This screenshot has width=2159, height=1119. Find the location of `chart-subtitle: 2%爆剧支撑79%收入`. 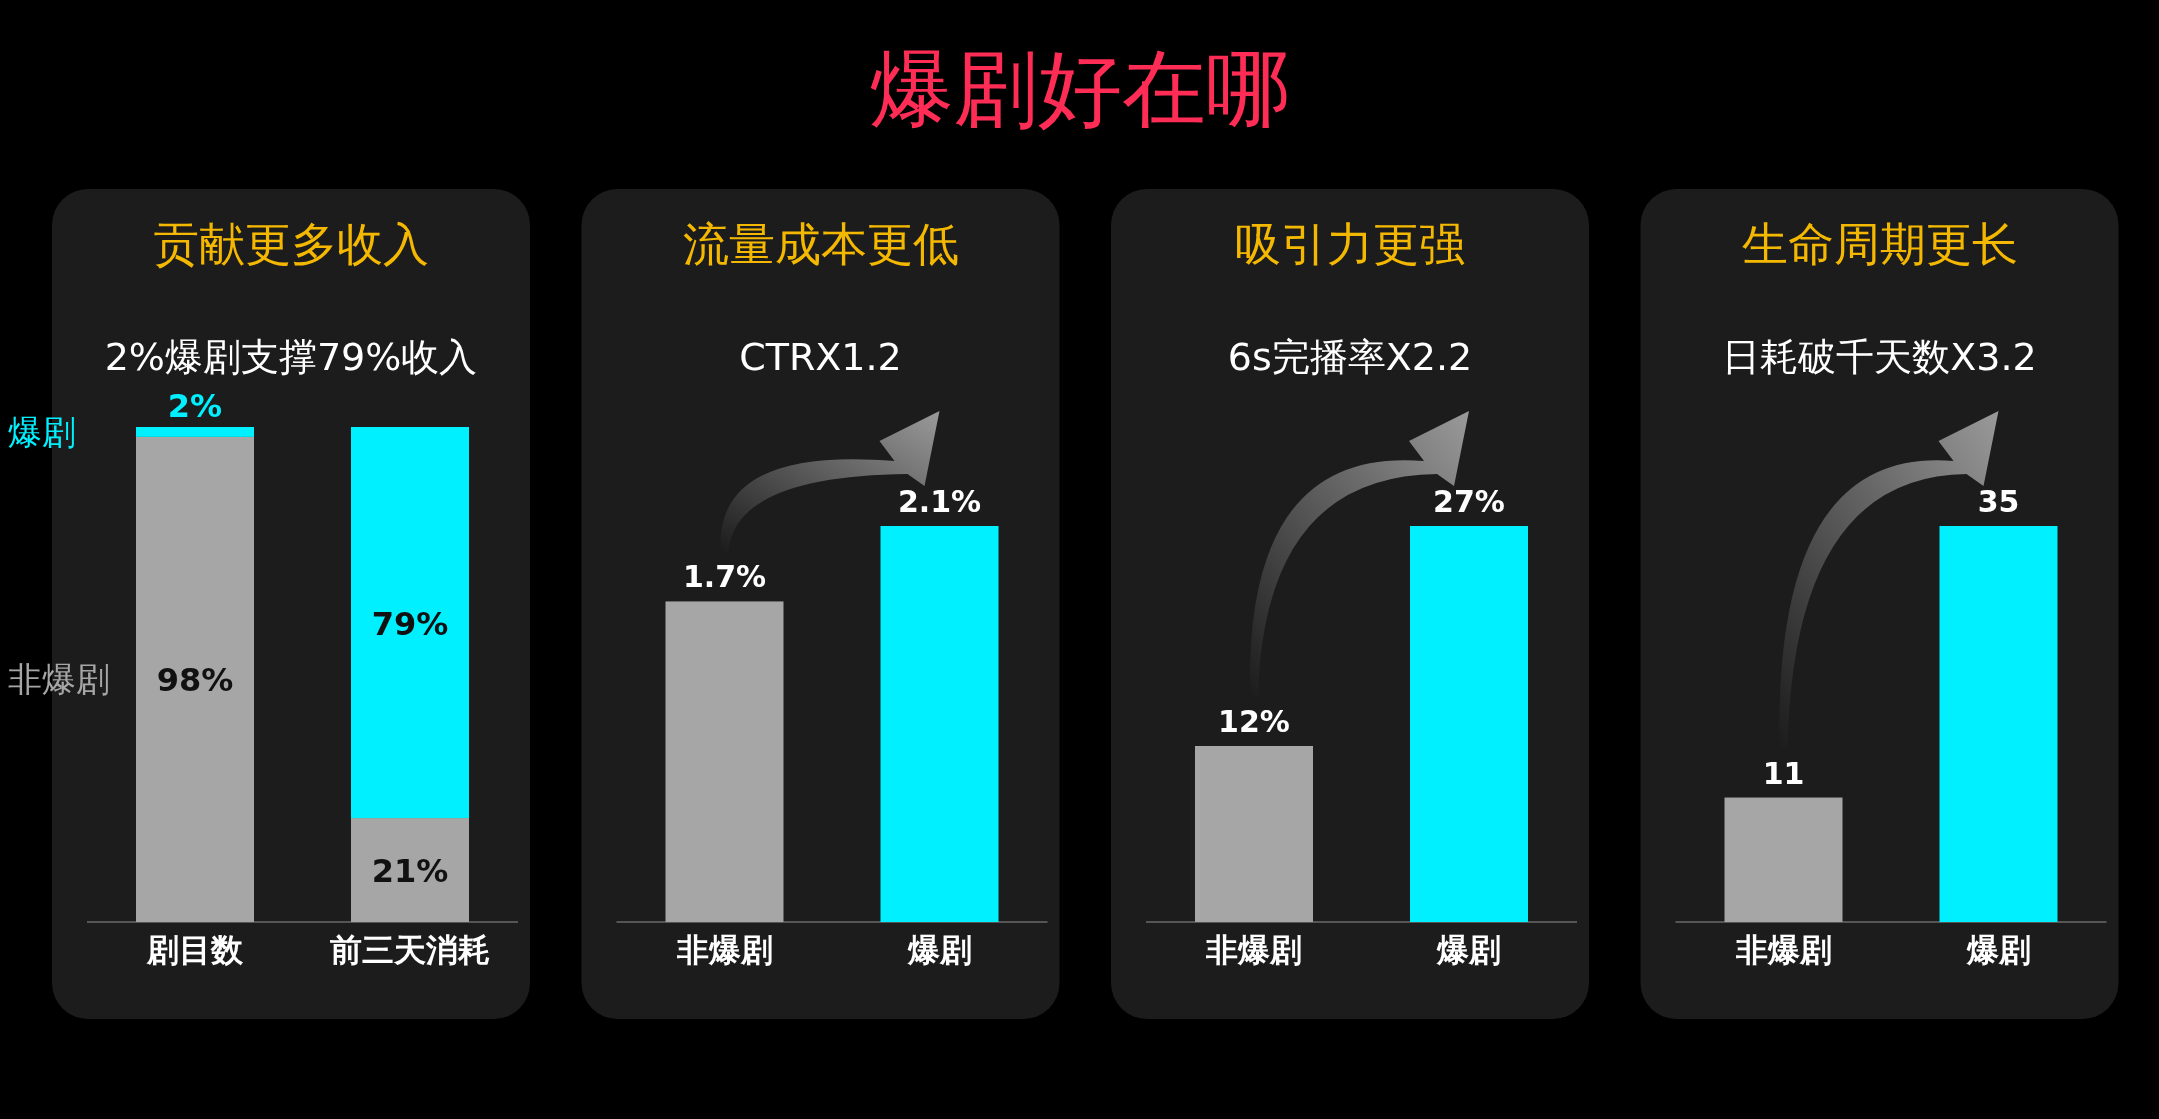

chart-subtitle: 2%爆剧支撑79%收入 is located at coordinates (291, 357).